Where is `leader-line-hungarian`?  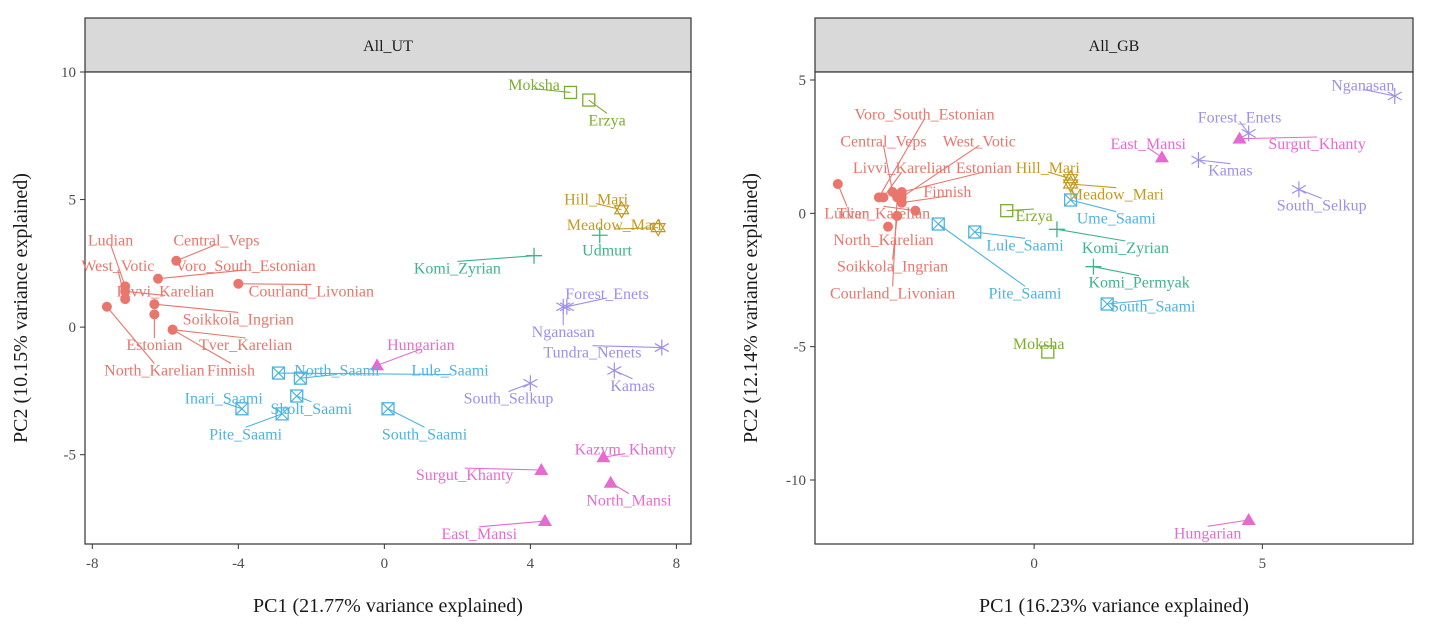 leader-line-hungarian is located at coordinates (1228, 523).